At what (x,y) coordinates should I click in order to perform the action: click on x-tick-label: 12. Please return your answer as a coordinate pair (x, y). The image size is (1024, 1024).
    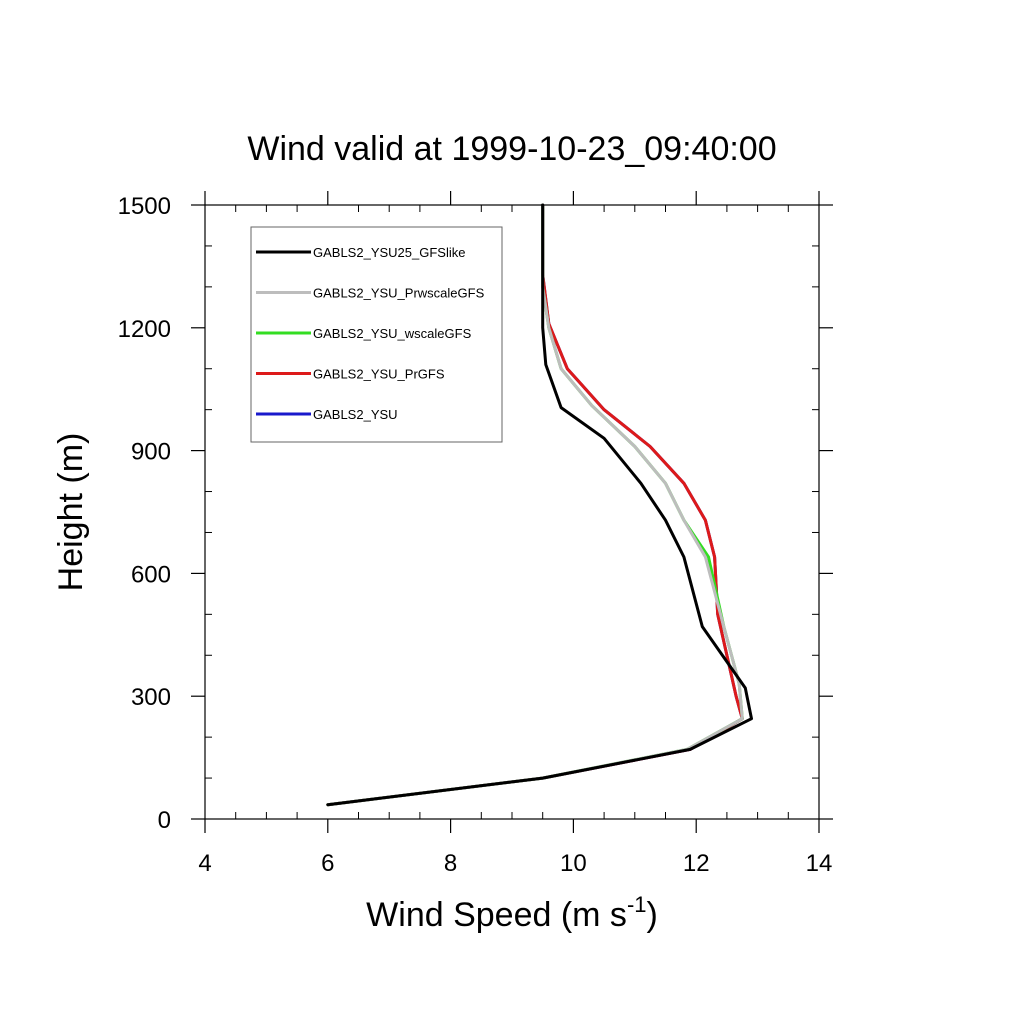
    Looking at the image, I should click on (696, 863).